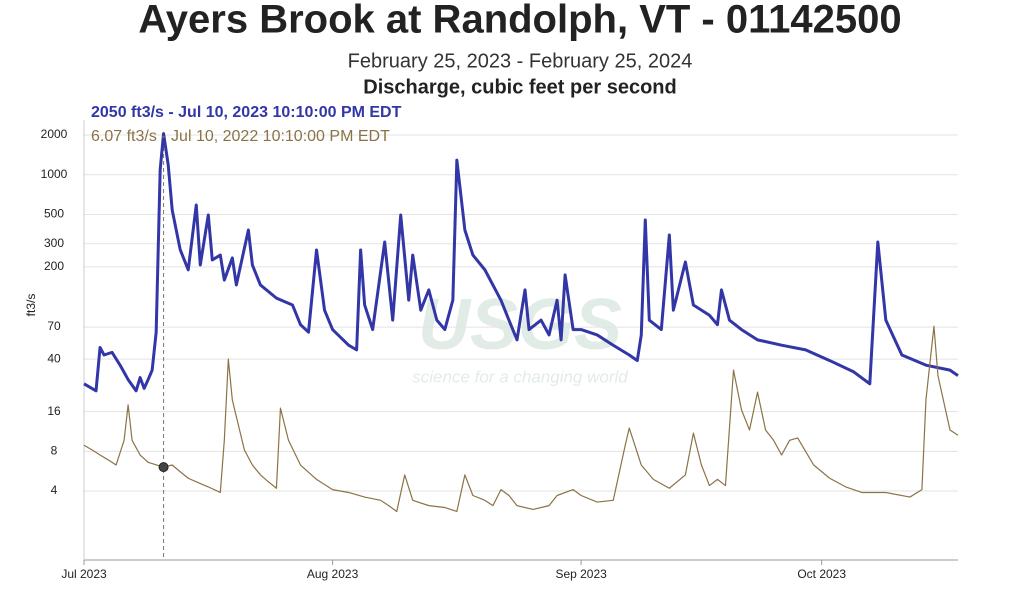  What do you see at coordinates (520, 335) in the screenshot?
I see `watermark: USGS science for a changing world` at bounding box center [520, 335].